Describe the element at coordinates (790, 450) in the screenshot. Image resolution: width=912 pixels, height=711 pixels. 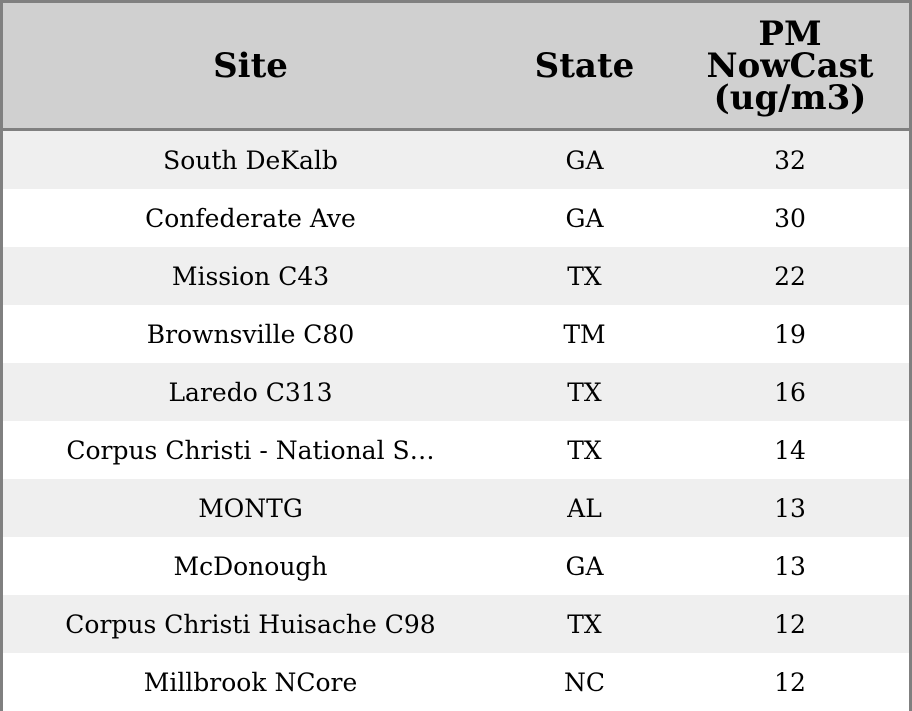
I see `pm-cell: 14` at that location.